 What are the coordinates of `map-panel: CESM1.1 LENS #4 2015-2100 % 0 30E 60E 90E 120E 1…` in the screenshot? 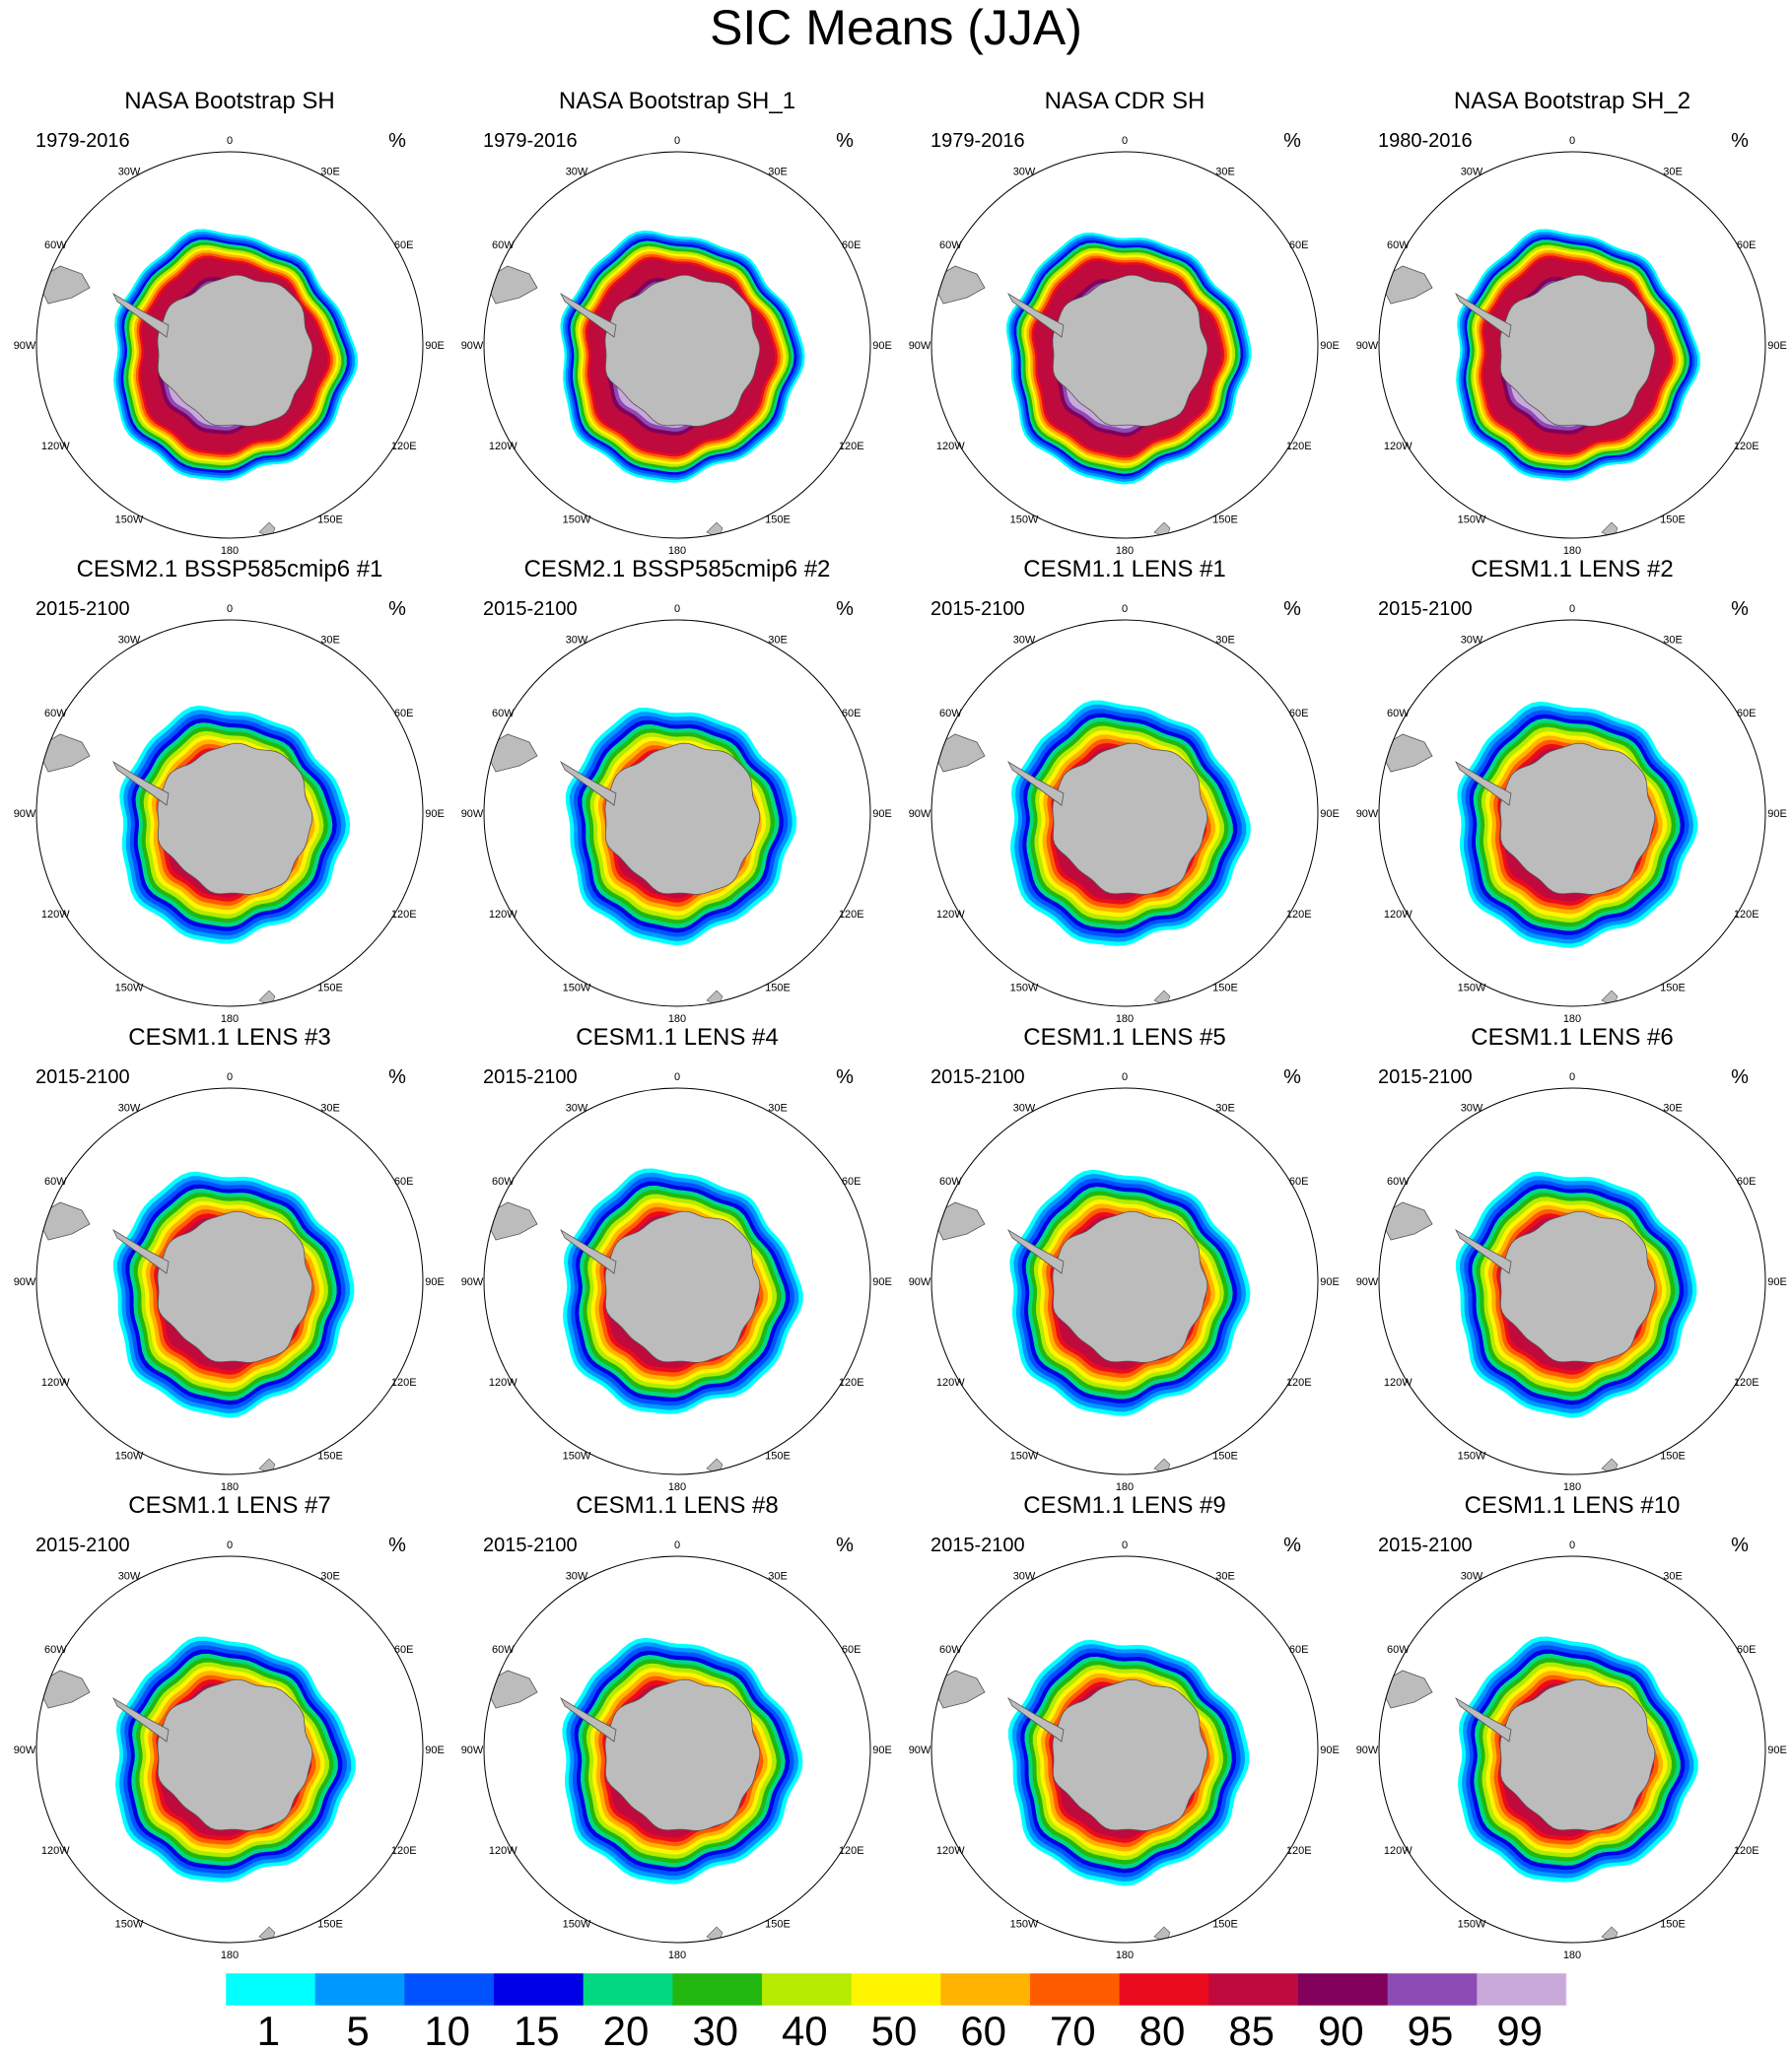 It's located at (676, 1258).